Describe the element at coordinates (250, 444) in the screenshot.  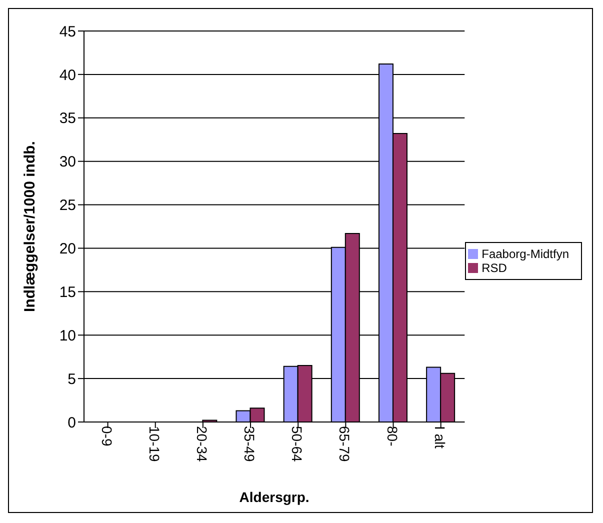
I see `x-tick-label: 35-49` at that location.